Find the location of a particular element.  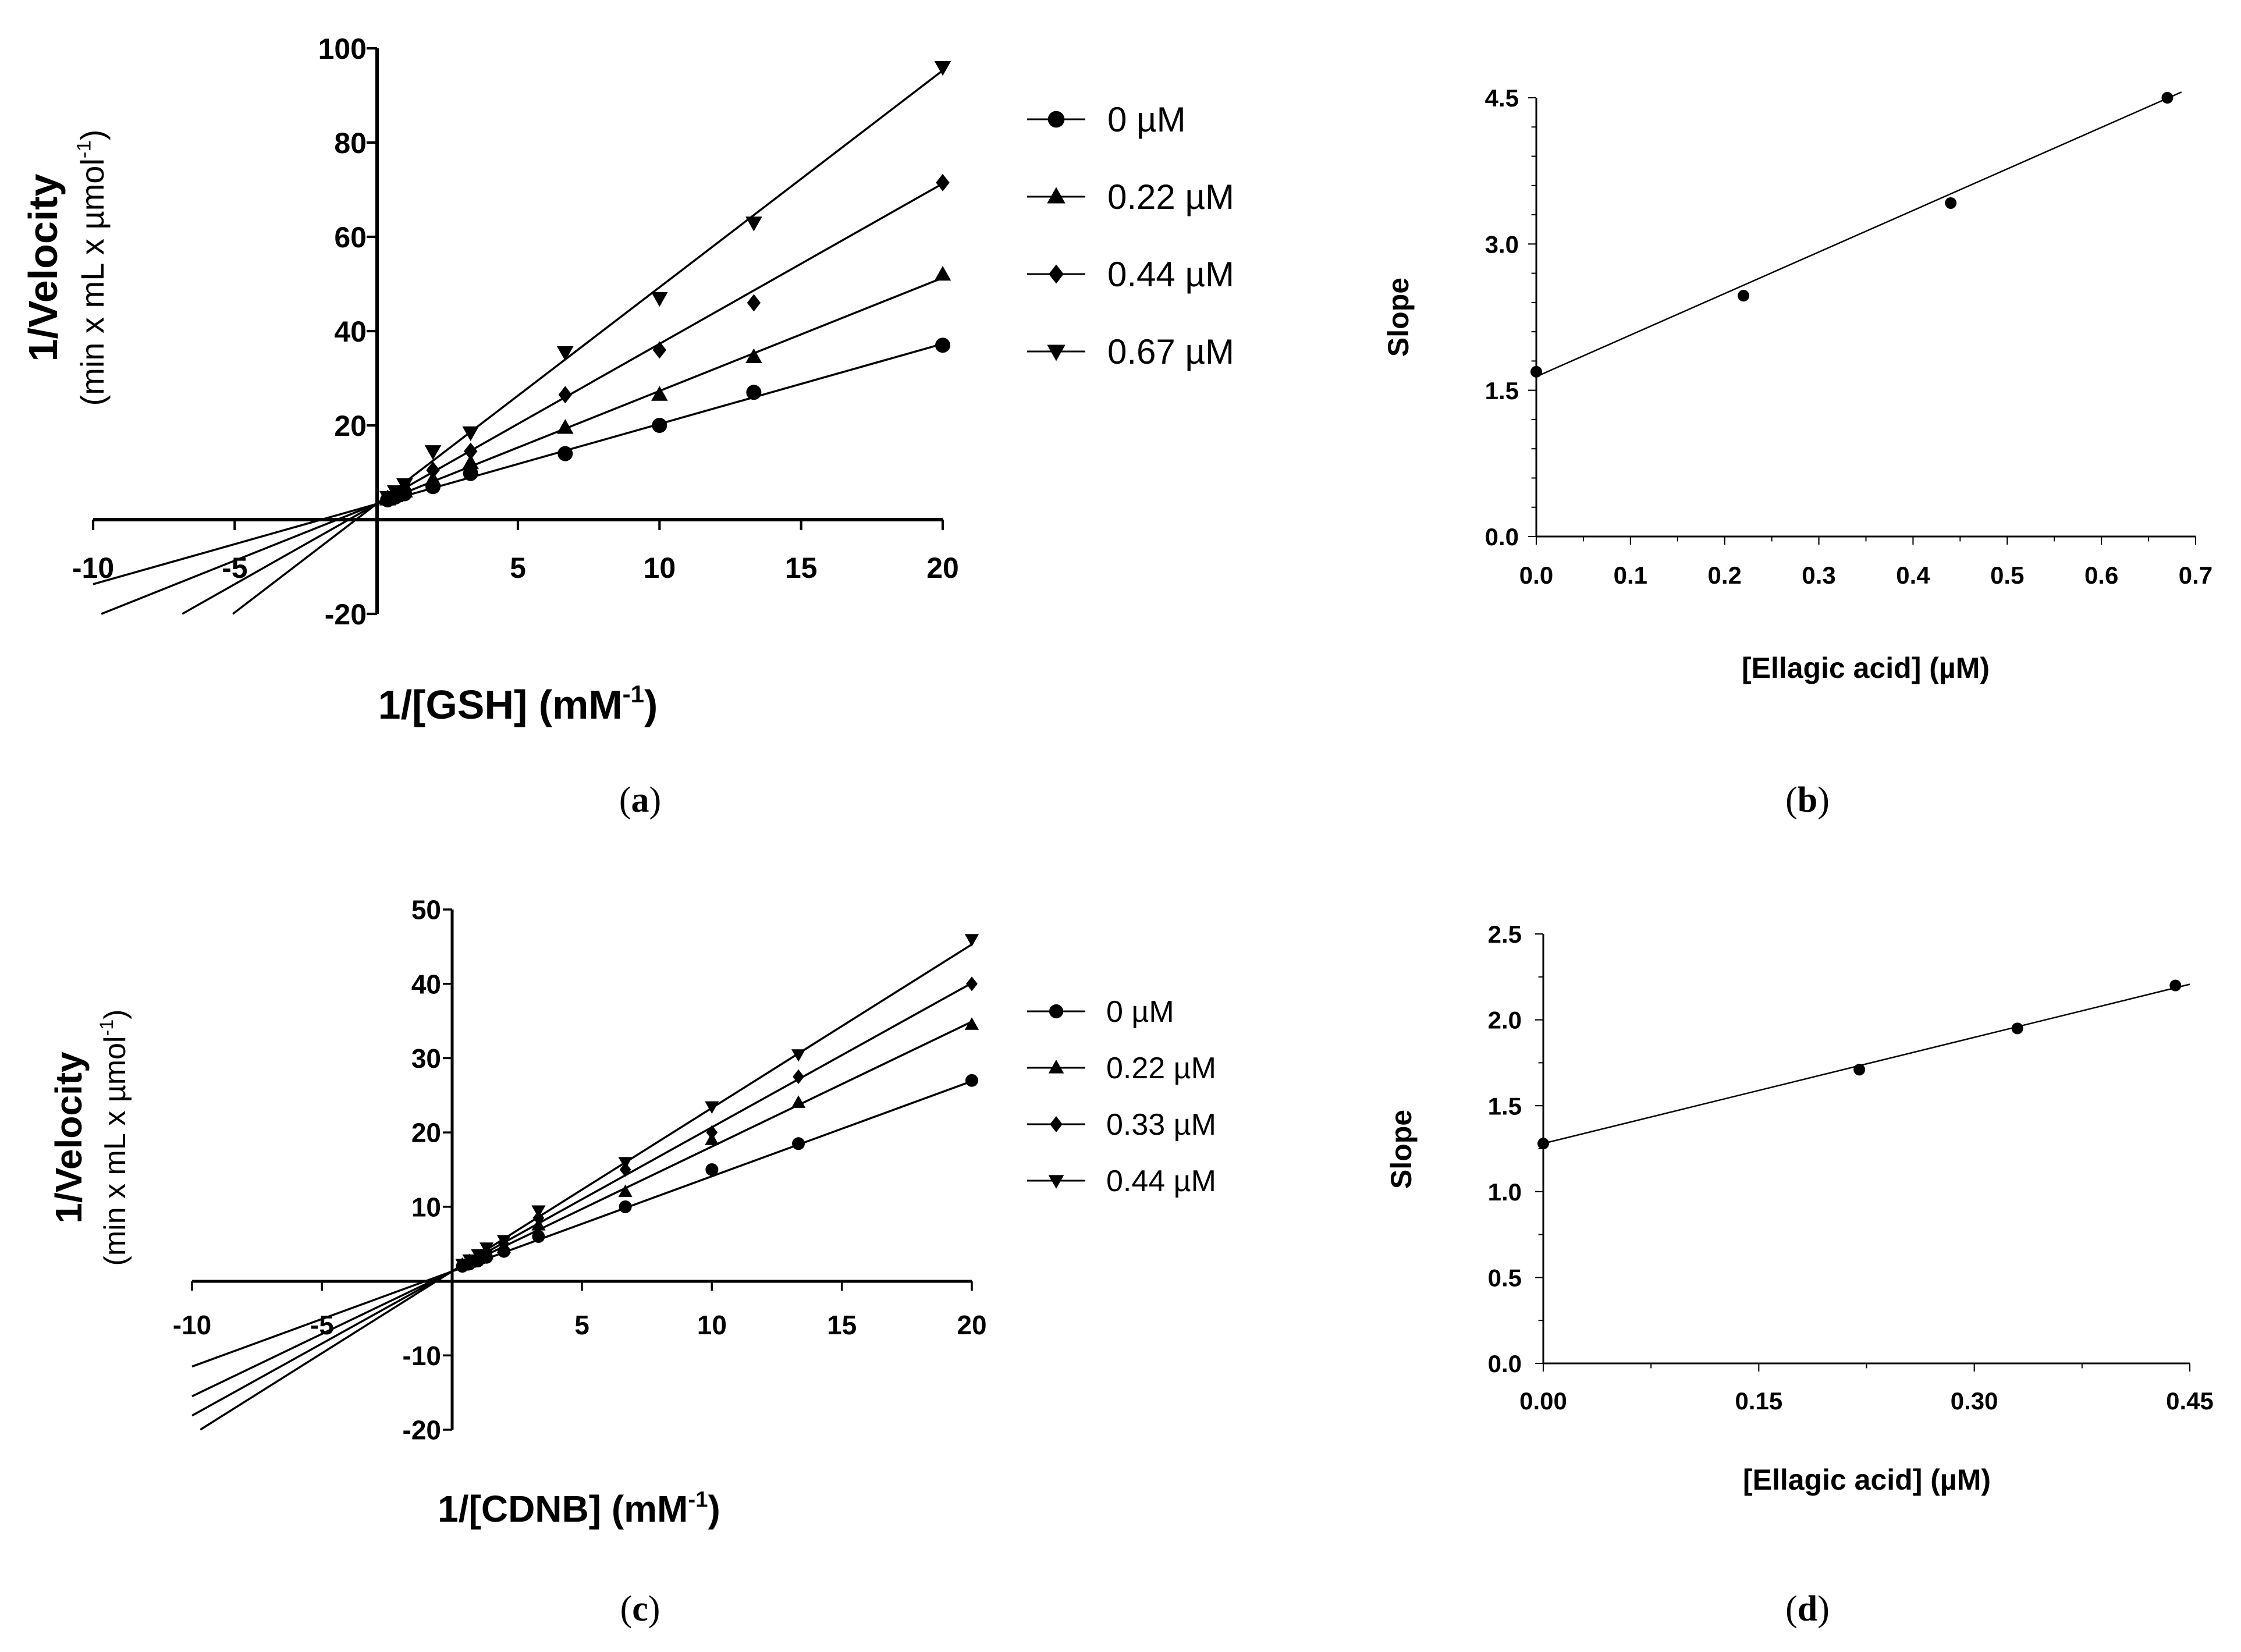

y-axis-subtitle-close: ) is located at coordinates (115, 1014).